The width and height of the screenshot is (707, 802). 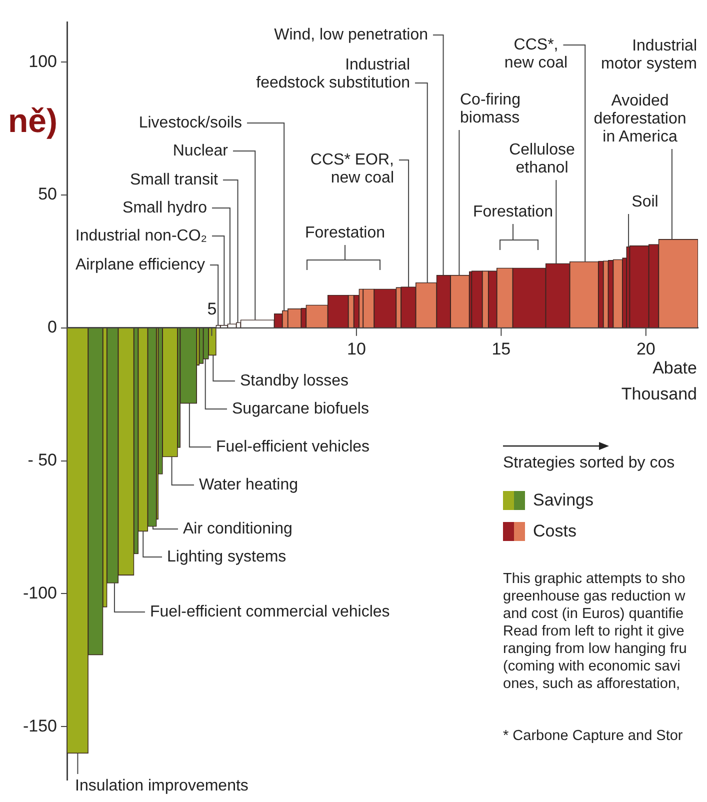 What do you see at coordinates (490, 108) in the screenshot?
I see `annotation: Co-firing biomass` at bounding box center [490, 108].